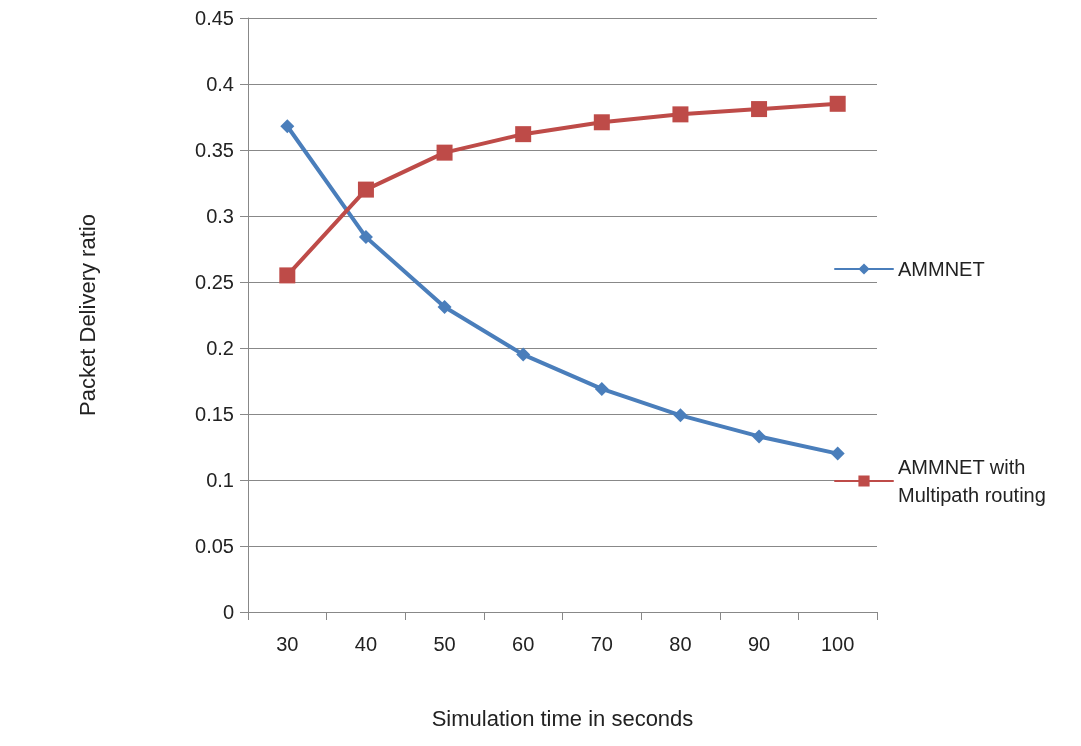  I want to click on y-tick-label: 0.35, so click(214, 150).